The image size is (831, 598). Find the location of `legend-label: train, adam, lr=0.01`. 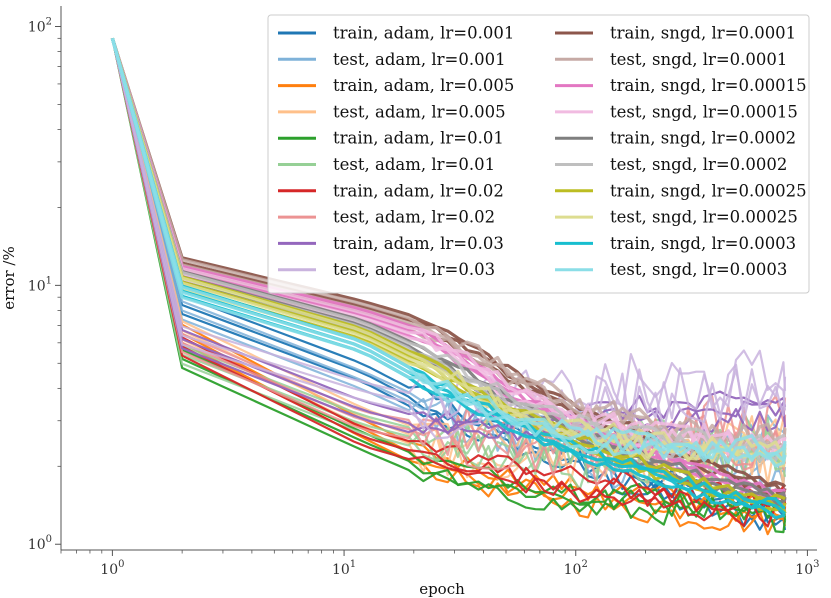

legend-label: train, adam, lr=0.01 is located at coordinates (418, 138).